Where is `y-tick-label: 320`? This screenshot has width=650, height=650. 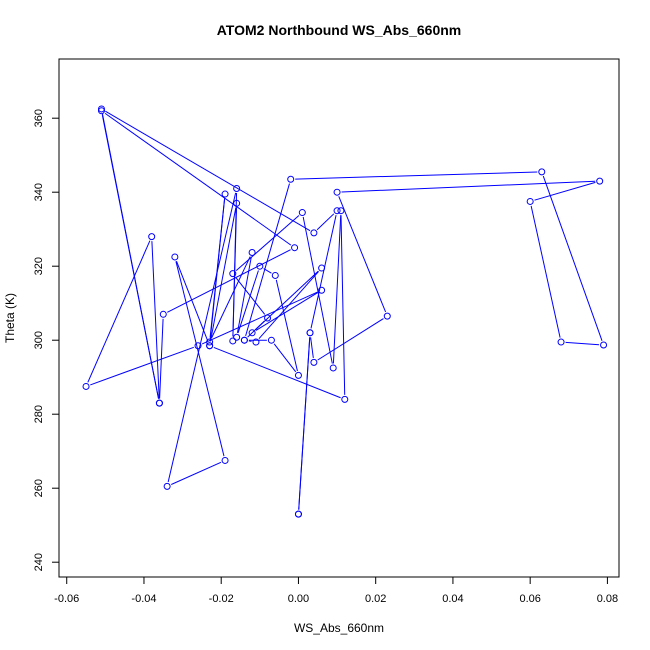 y-tick-label: 320 is located at coordinates (39, 266).